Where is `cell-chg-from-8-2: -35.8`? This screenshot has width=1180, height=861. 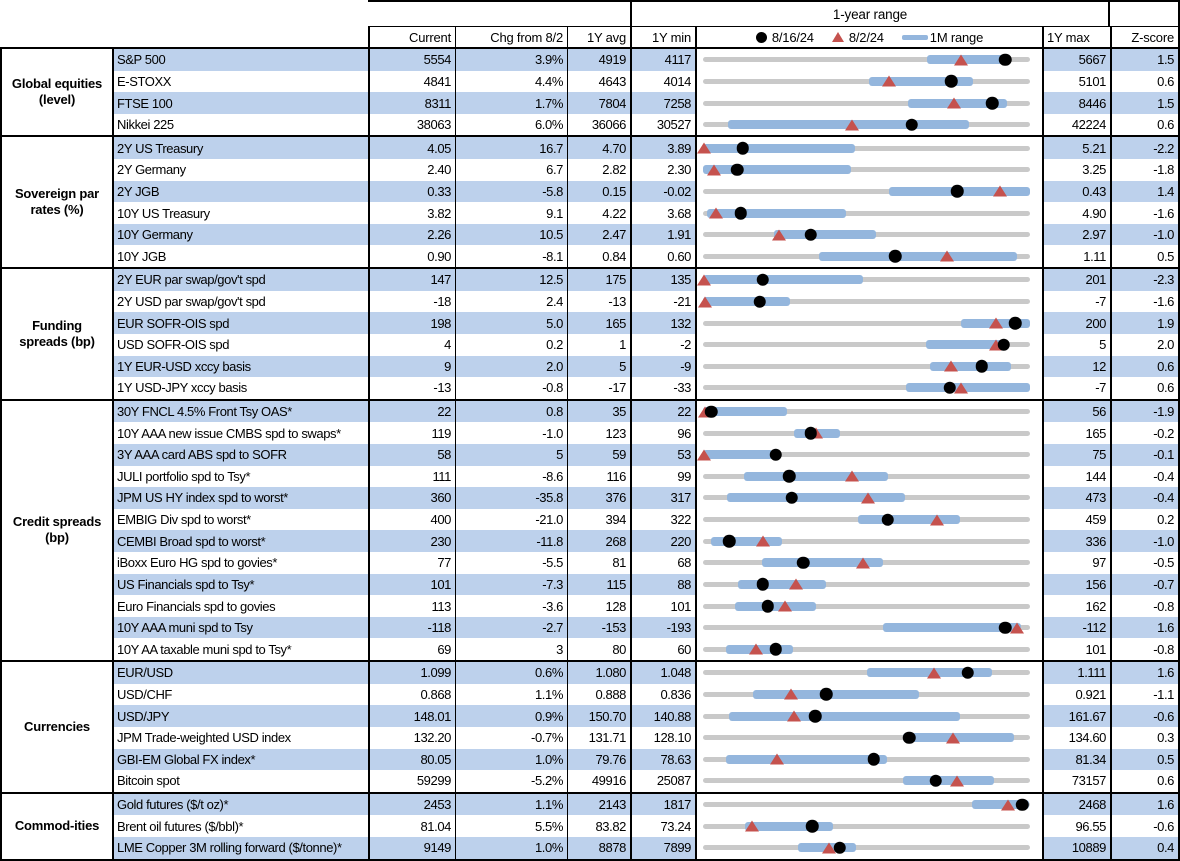
cell-chg-from-8-2: -35.8 is located at coordinates (511, 498).